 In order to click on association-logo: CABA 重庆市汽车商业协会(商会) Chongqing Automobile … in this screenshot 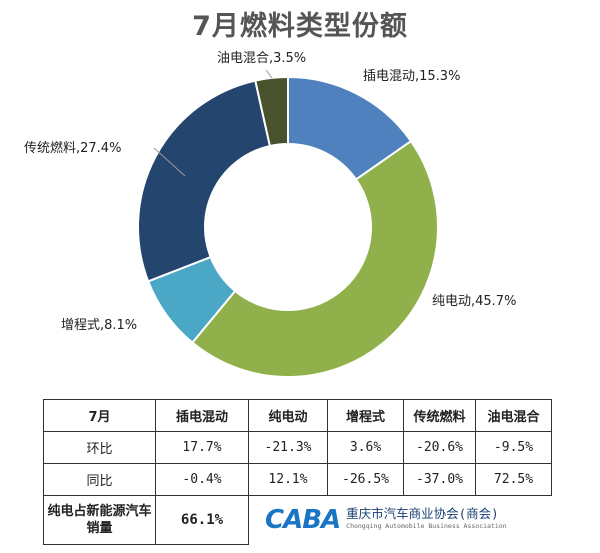, I will do `click(400, 520)`.